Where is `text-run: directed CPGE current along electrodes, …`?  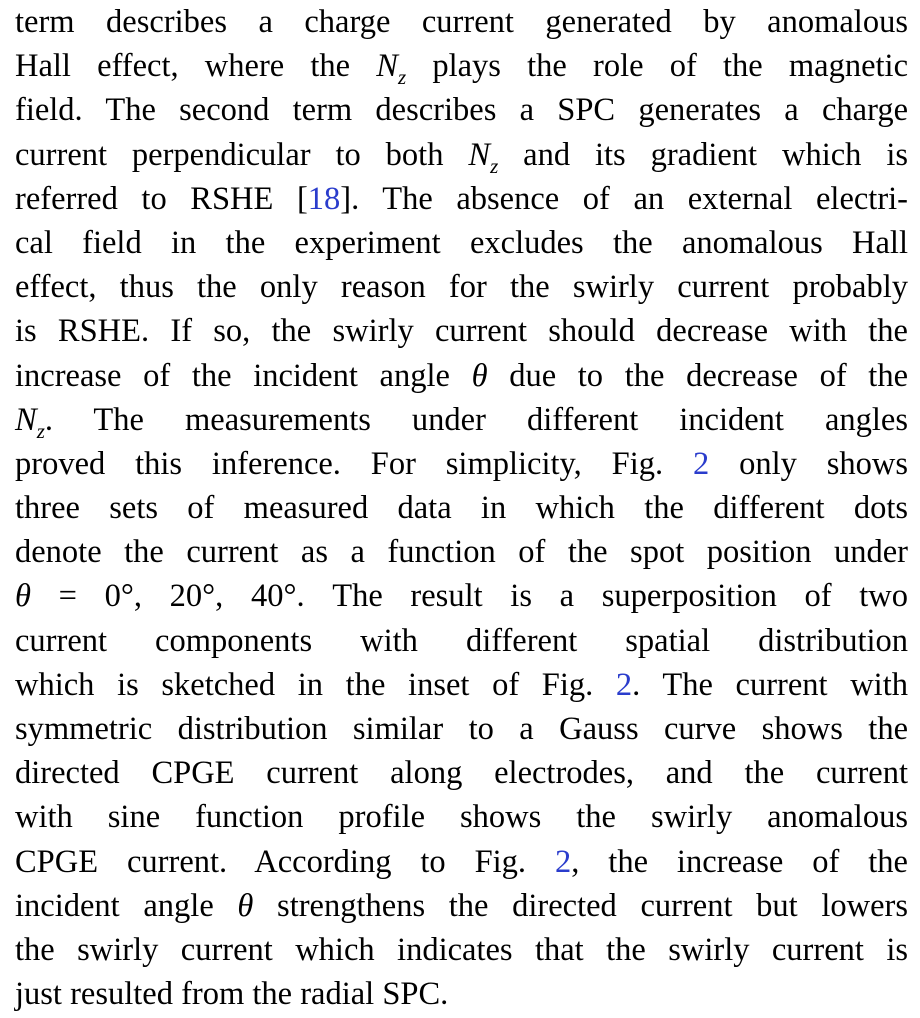 text-run: directed CPGE current along electrodes, … is located at coordinates (461, 773).